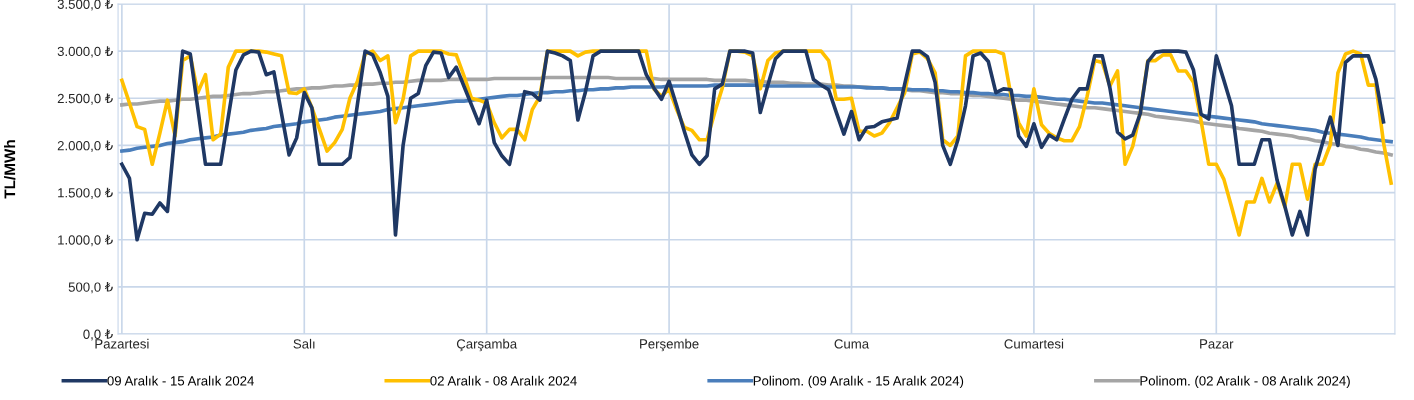 The width and height of the screenshot is (1414, 400). Describe the element at coordinates (85, 193) in the screenshot. I see `y-tick-label: 1.500,0 ₺` at that location.